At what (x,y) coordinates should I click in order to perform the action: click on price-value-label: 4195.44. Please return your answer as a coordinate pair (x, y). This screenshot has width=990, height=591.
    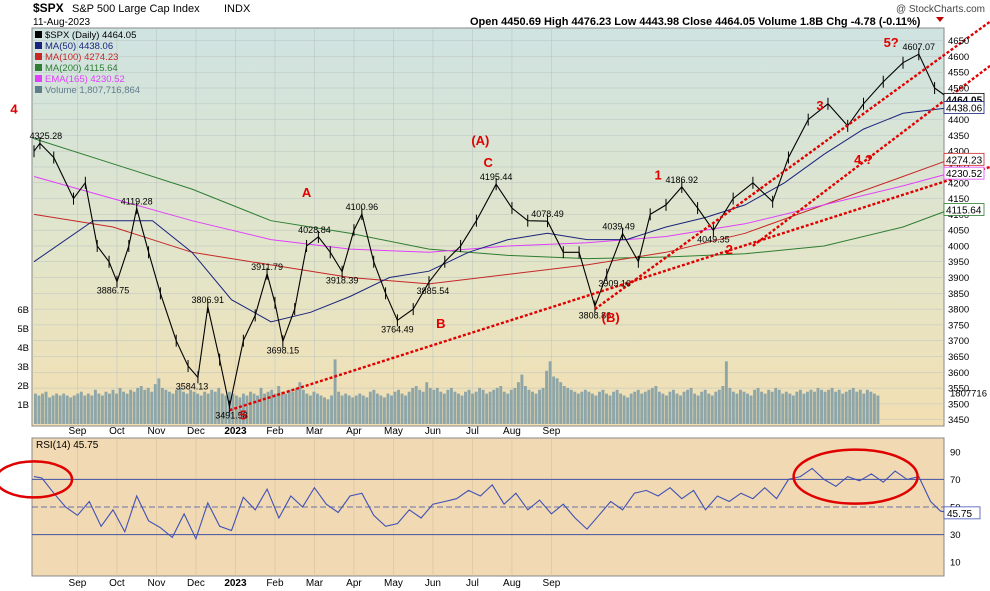
    Looking at the image, I should click on (496, 177).